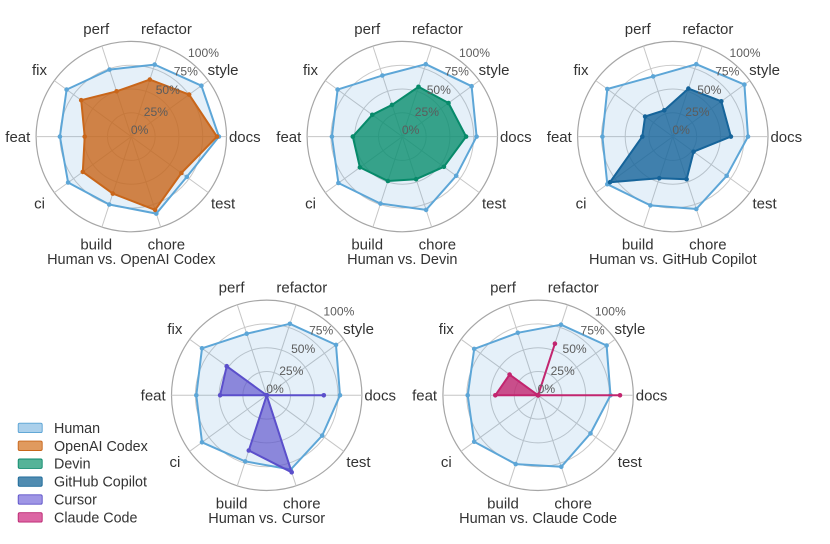  I want to click on svg-text: Human vs. Claude Code, so click(538, 519).